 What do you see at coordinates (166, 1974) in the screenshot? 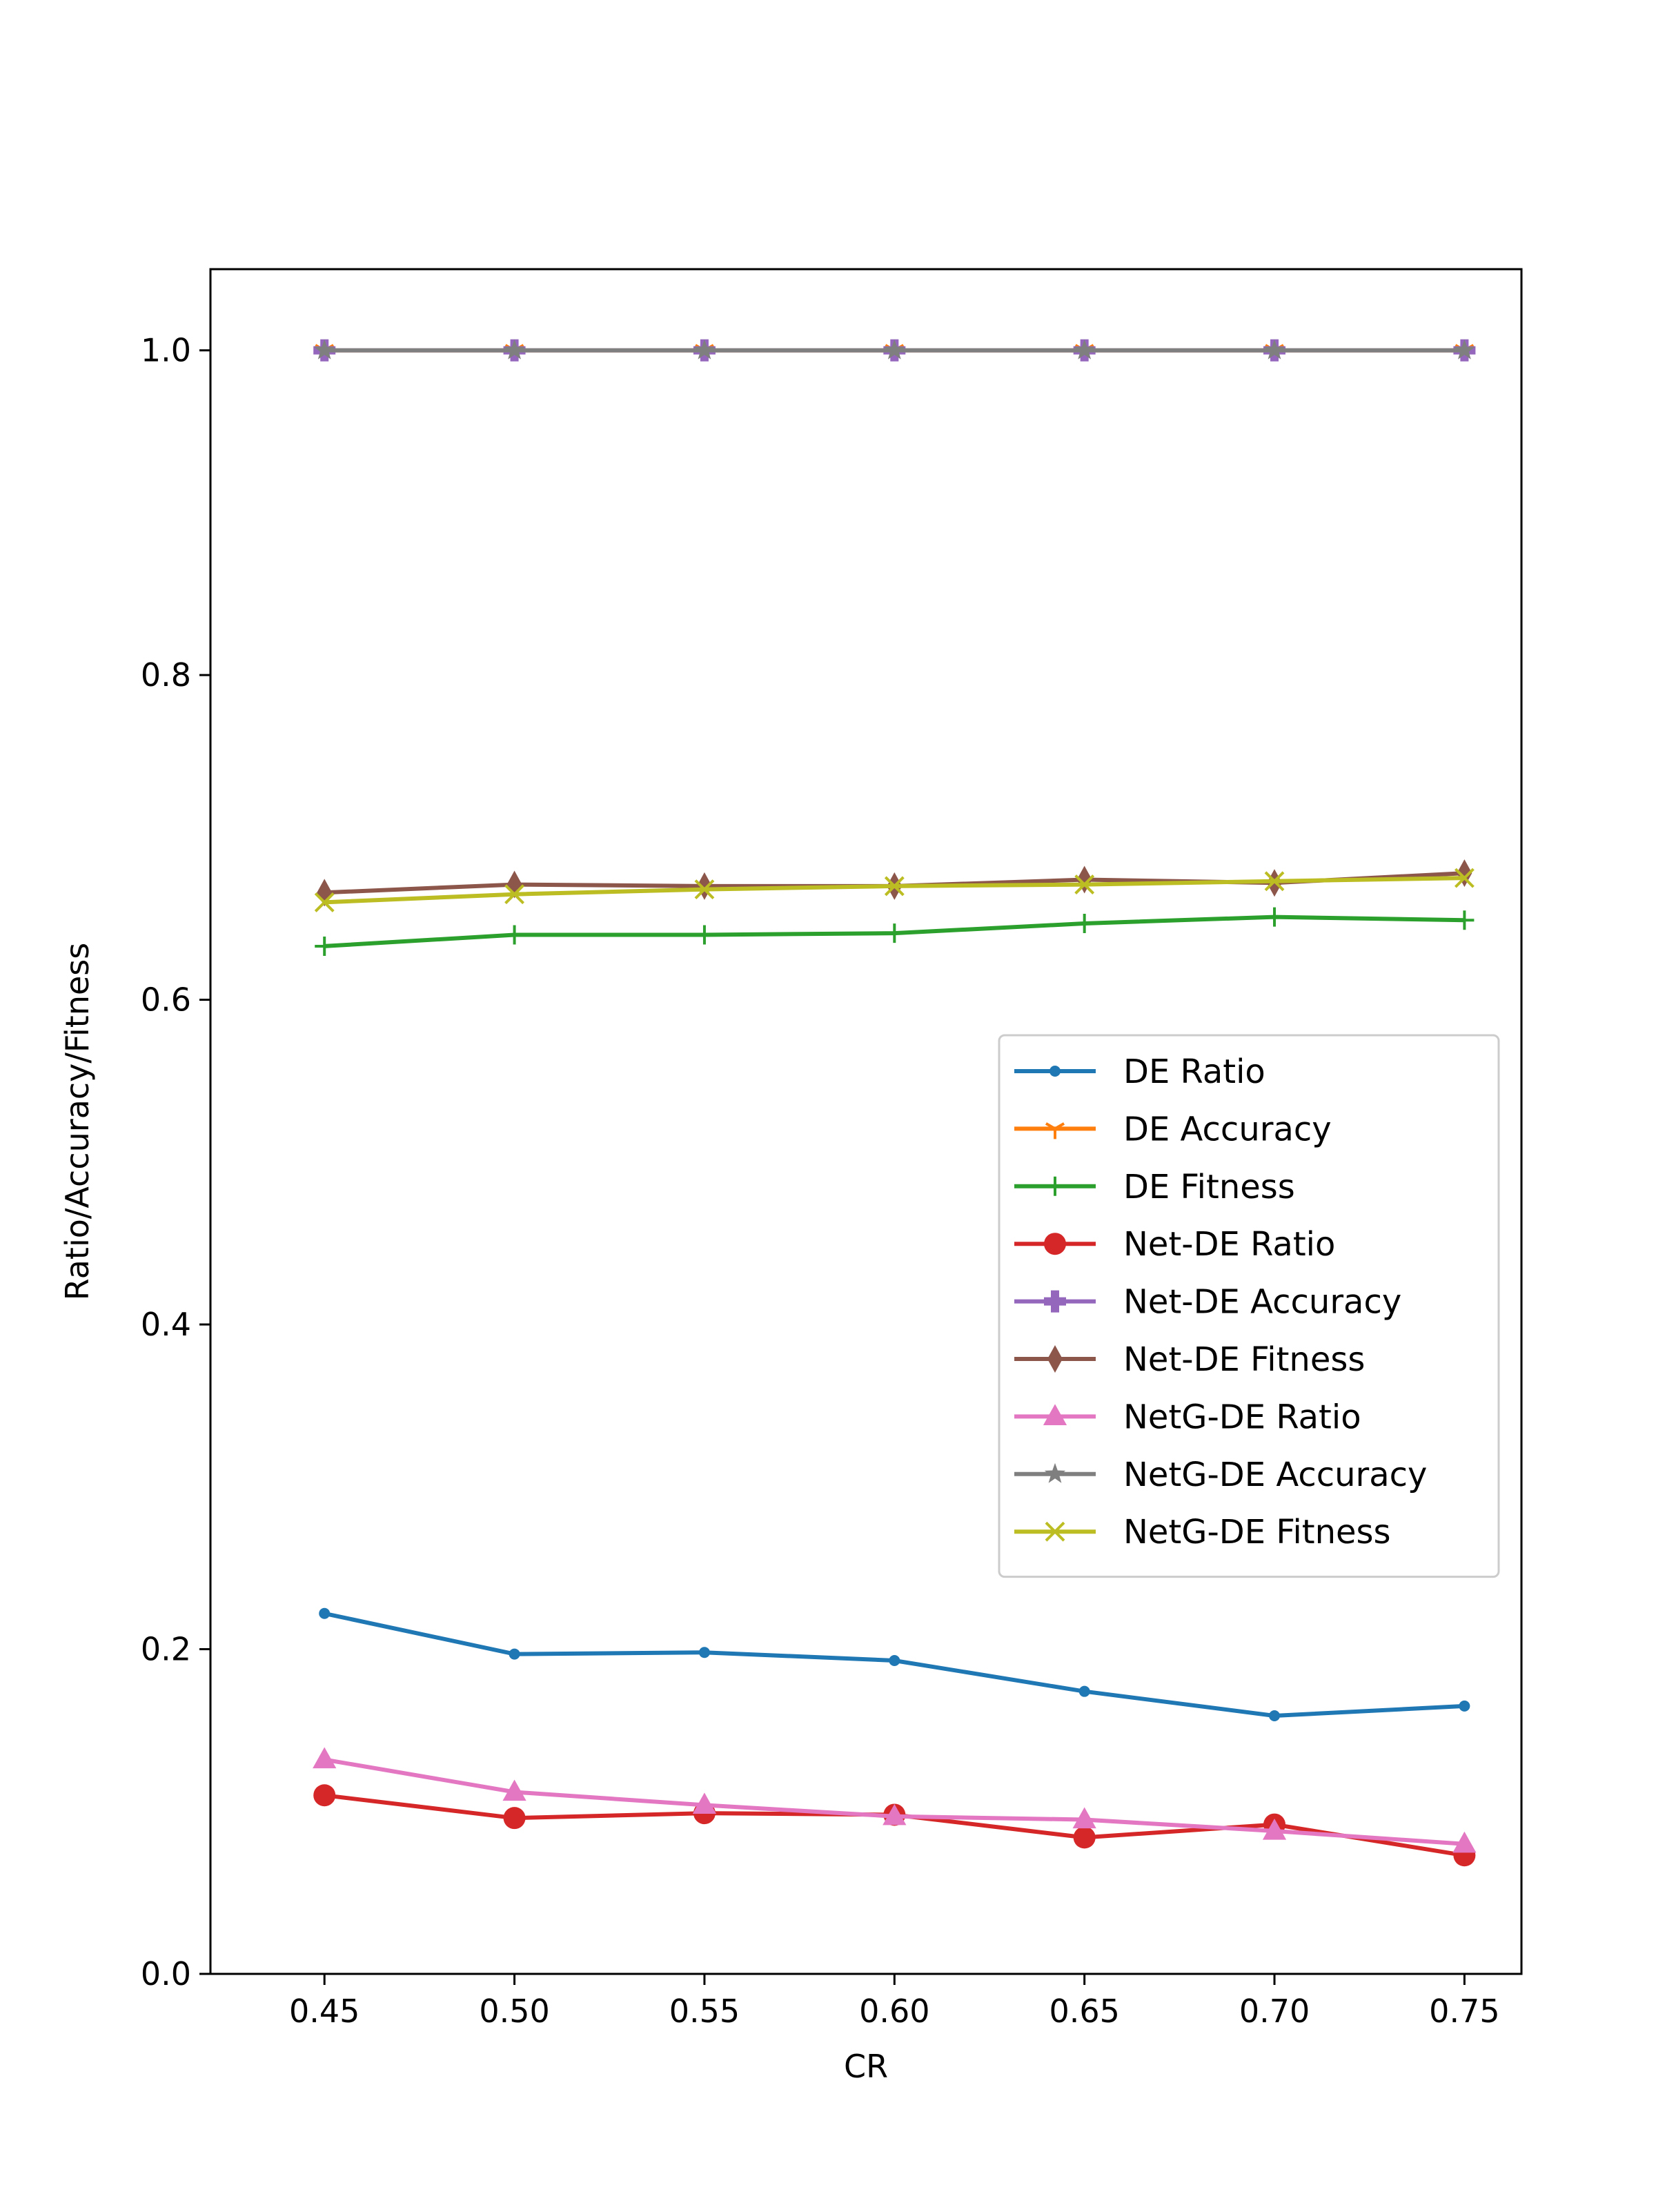
I see `y-tick-label: 0.0` at bounding box center [166, 1974].